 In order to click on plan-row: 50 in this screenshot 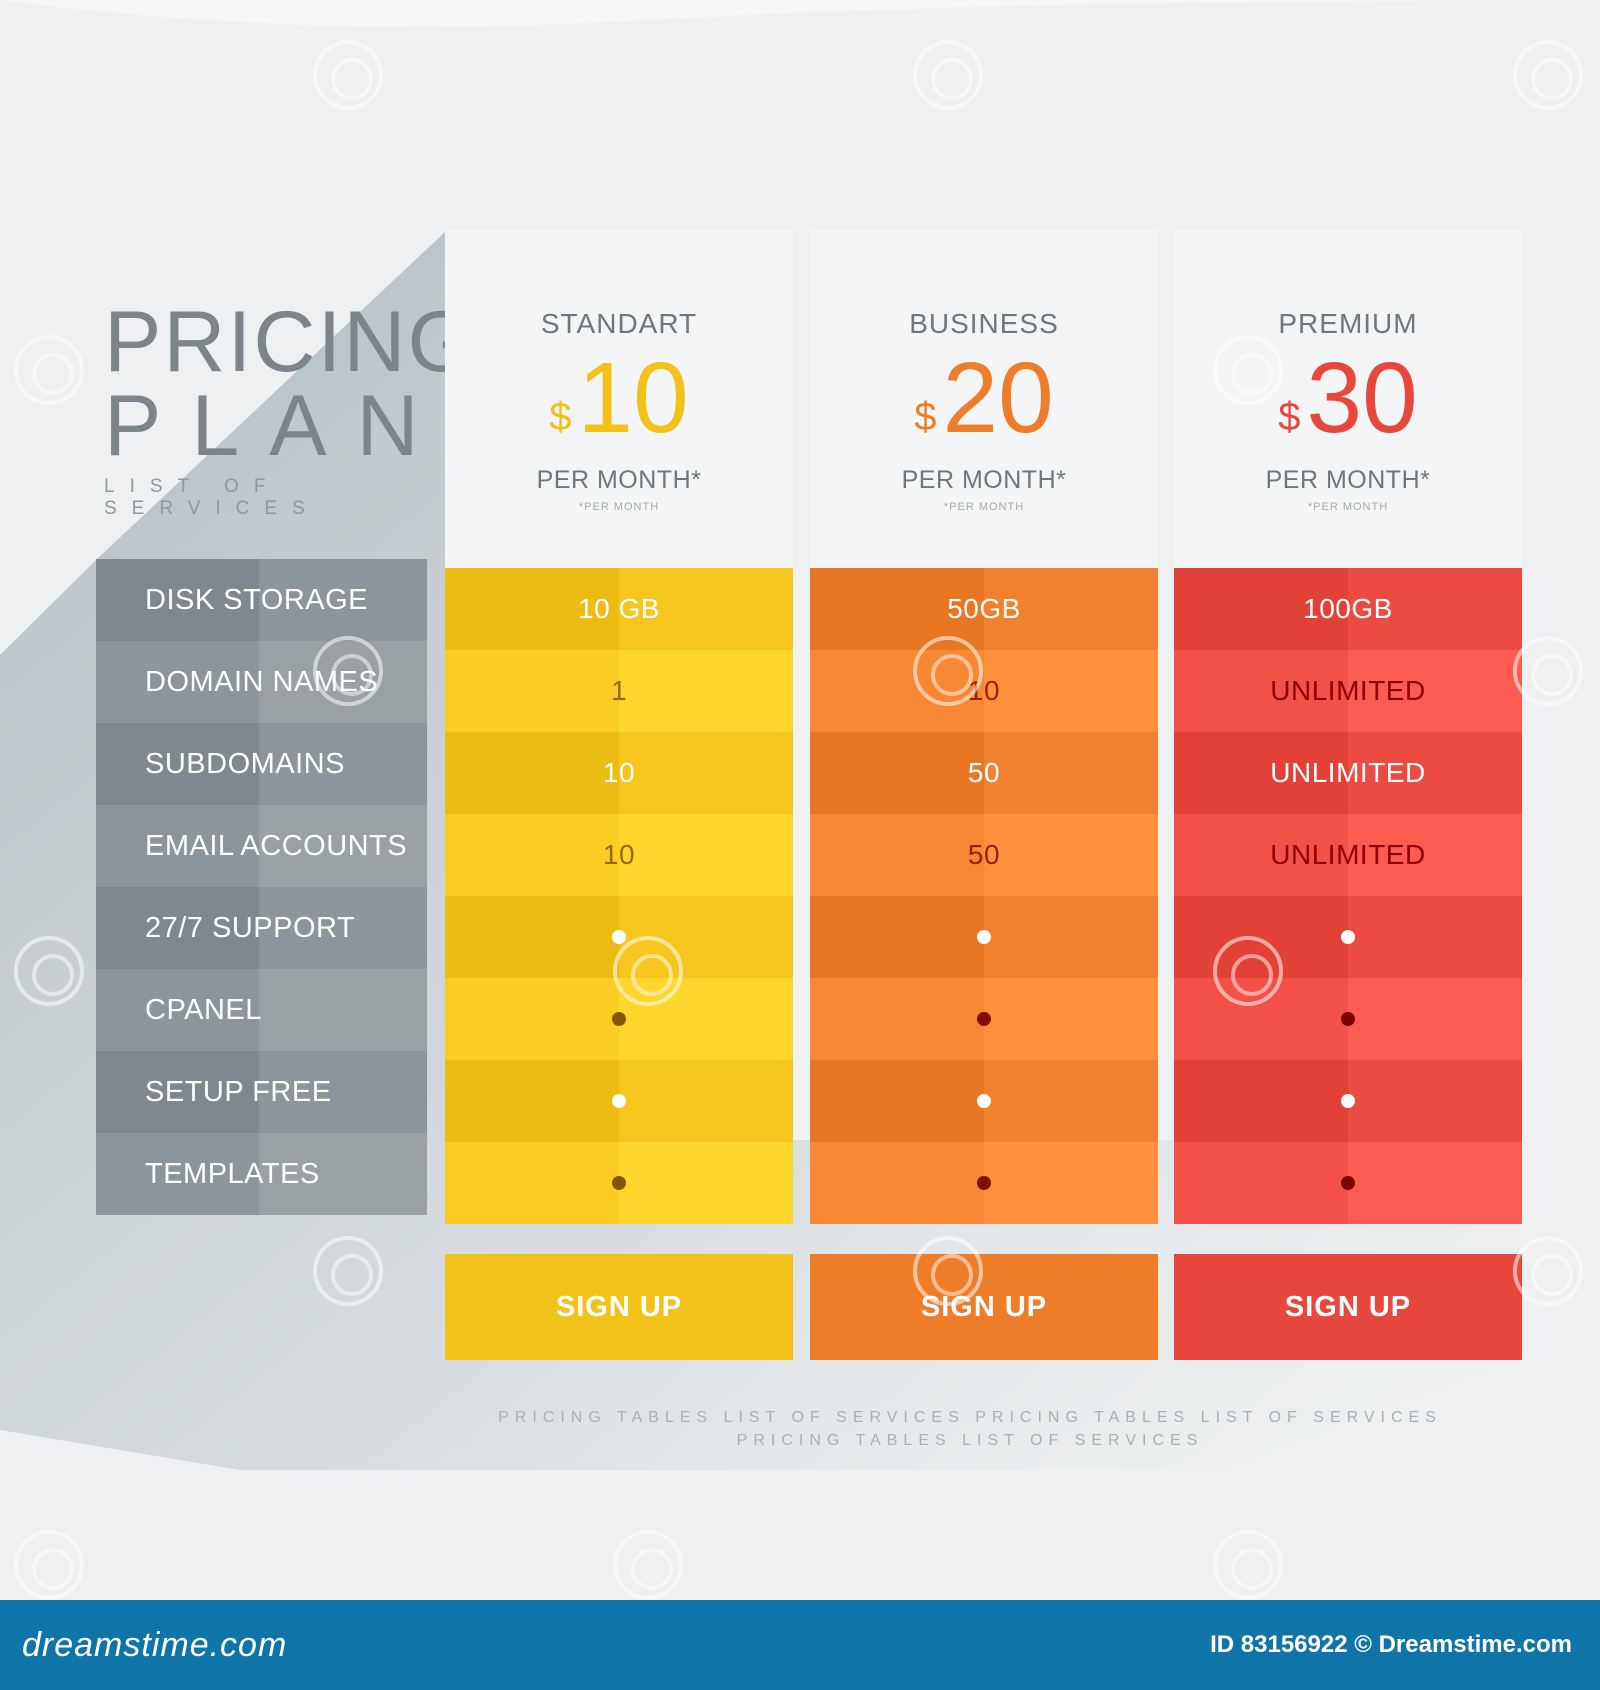, I will do `click(984, 773)`.